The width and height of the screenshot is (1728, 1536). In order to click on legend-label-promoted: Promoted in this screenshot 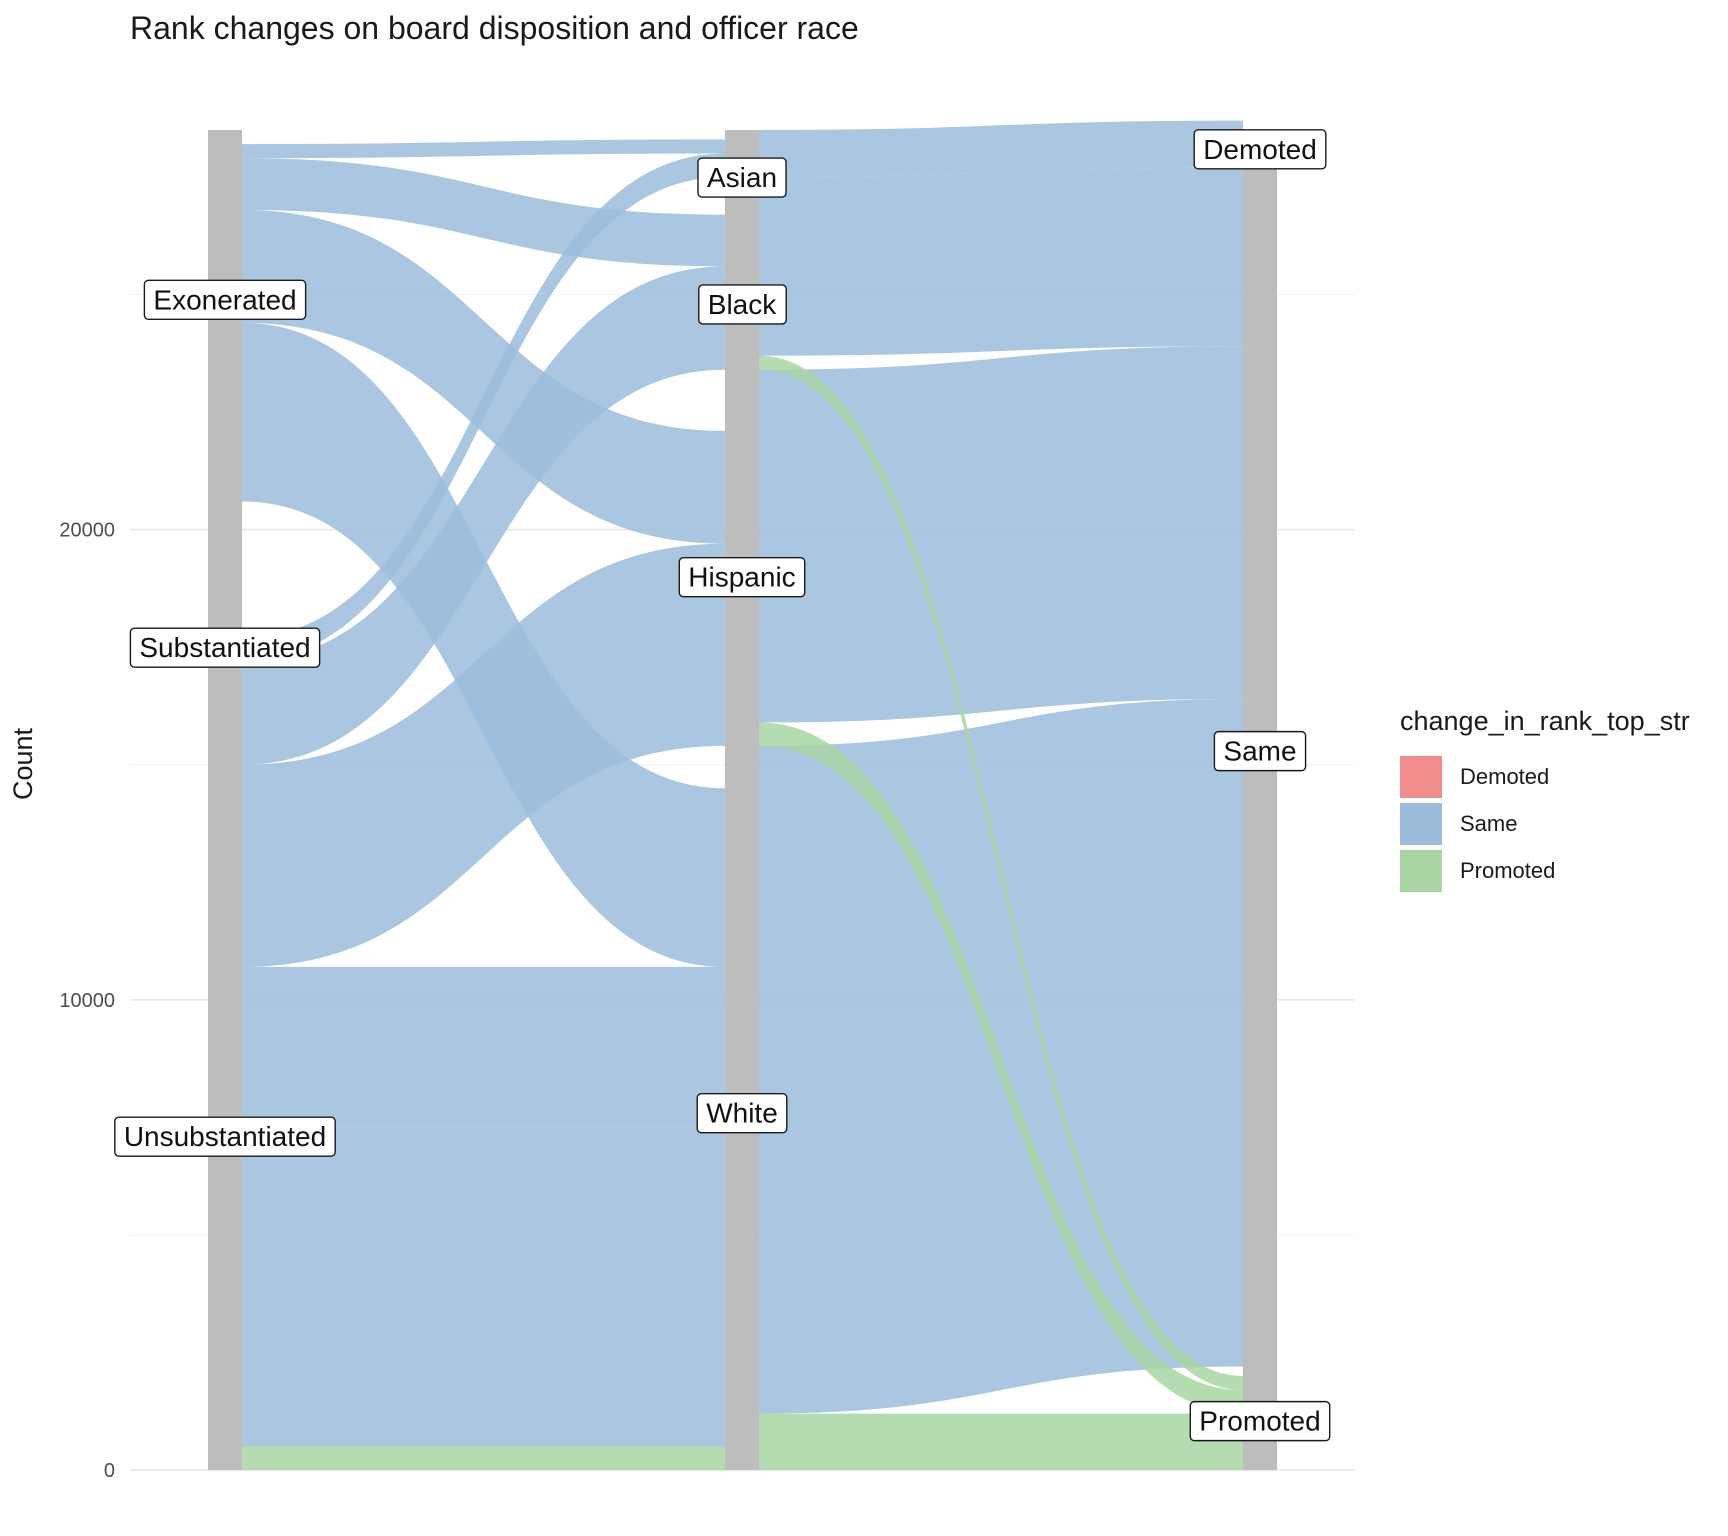, I will do `click(1508, 870)`.